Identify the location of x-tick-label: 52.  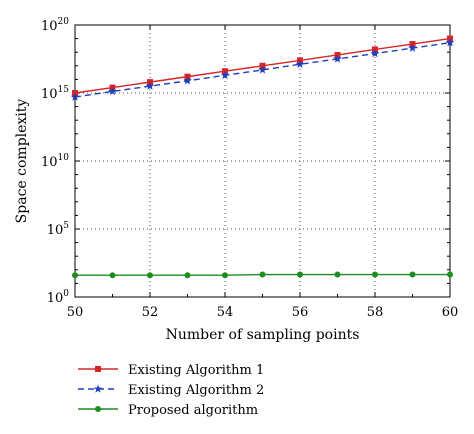
(150, 312).